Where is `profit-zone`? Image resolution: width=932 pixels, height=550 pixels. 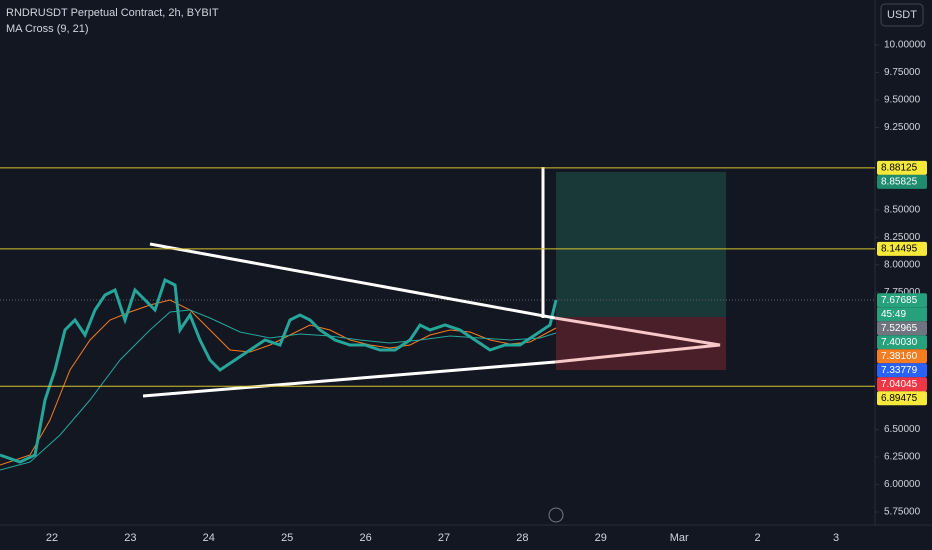
profit-zone is located at coordinates (641, 244).